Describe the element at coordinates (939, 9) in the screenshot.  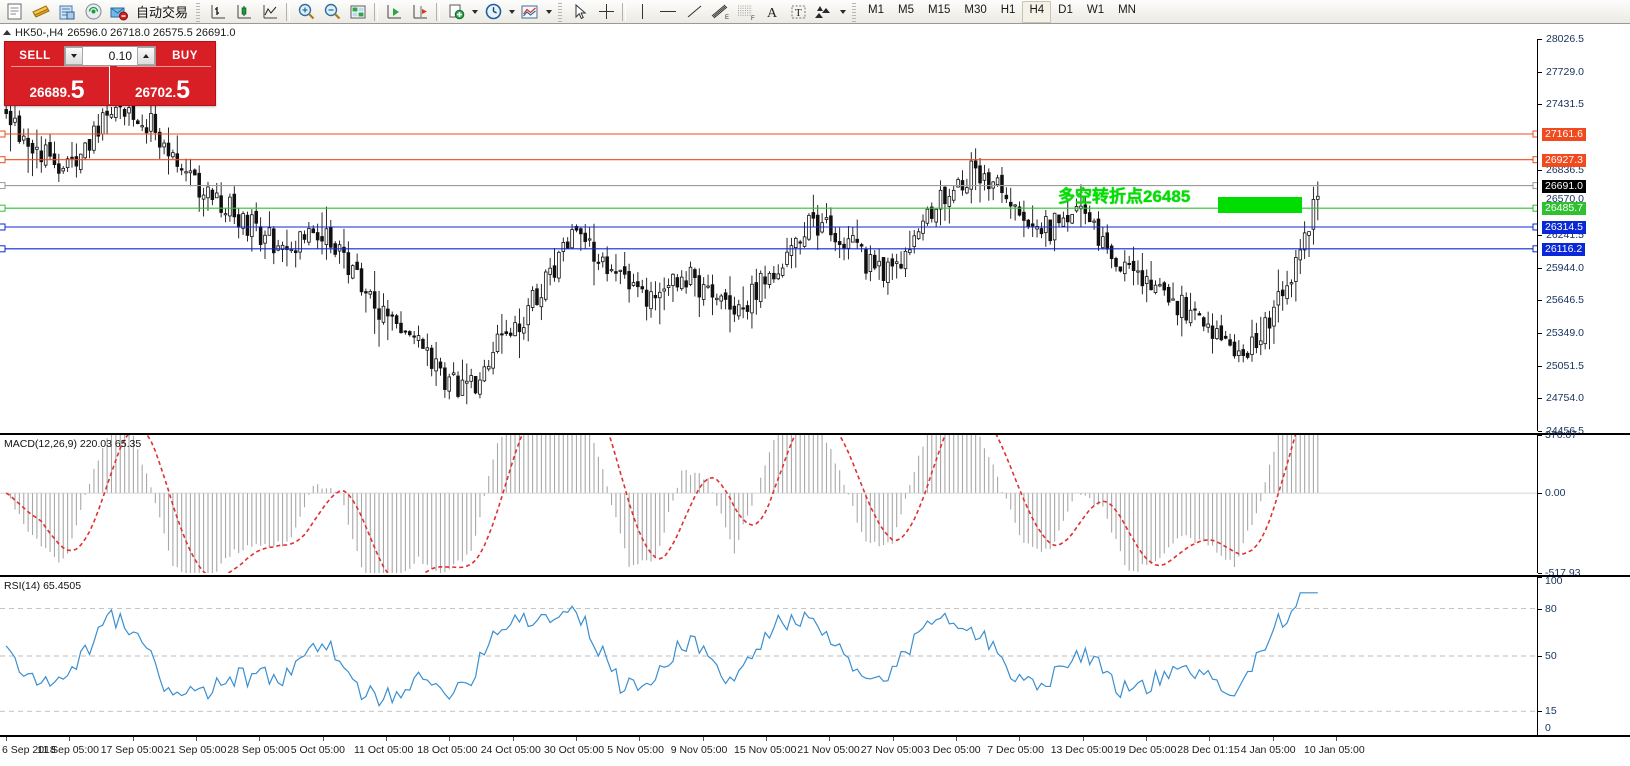
I see `timeframe-m15: M15` at that location.